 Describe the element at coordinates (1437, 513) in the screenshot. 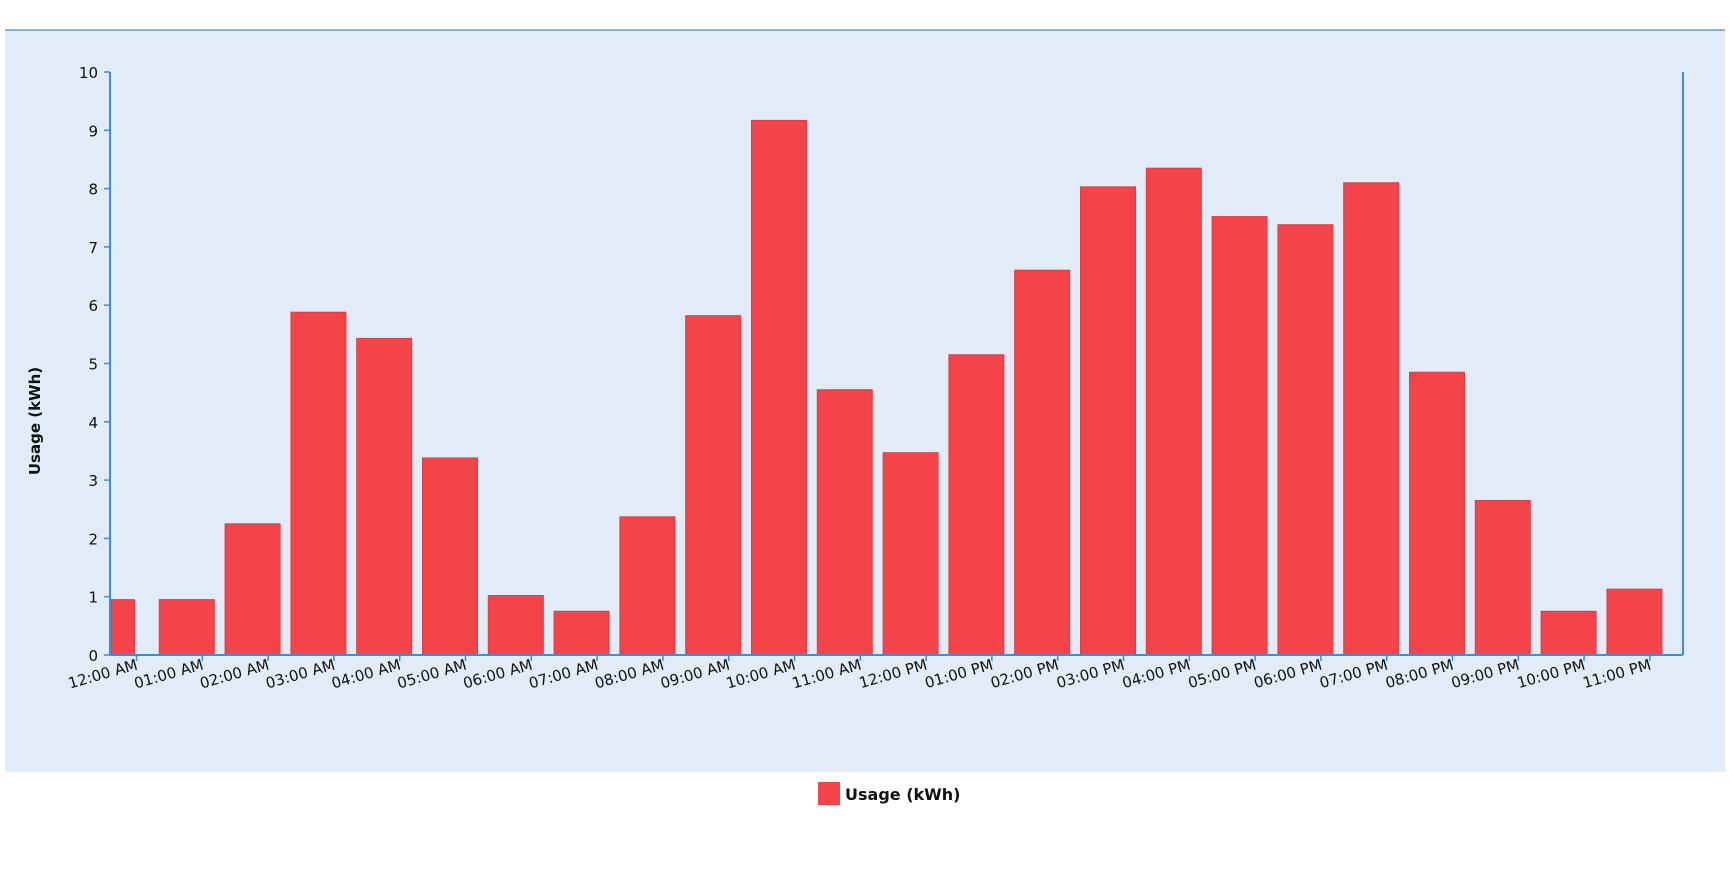

I see `bar-08-00-pm` at that location.